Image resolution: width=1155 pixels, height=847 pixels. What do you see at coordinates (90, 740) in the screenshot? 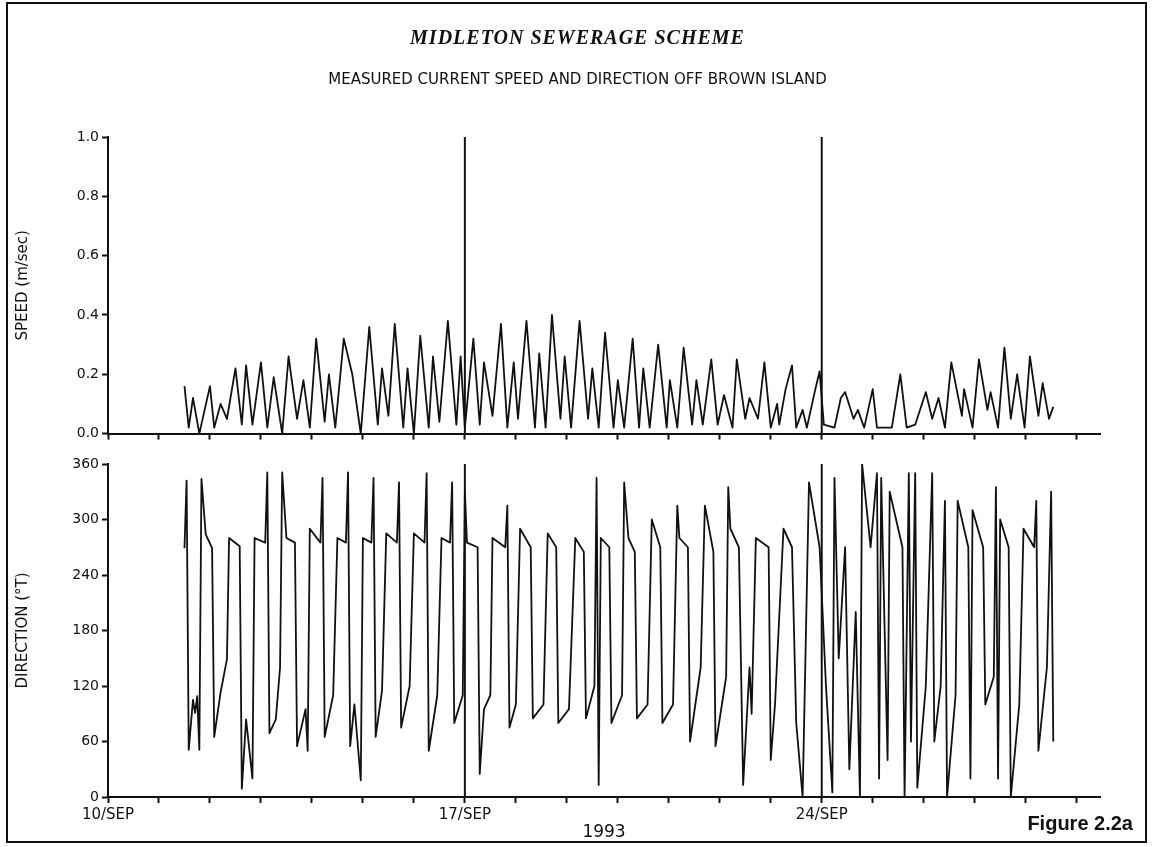
I see `y-tick-label: 60` at bounding box center [90, 740].